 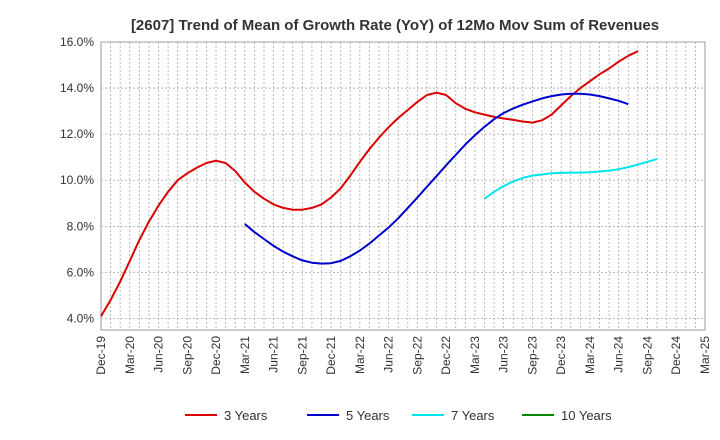 I want to click on y-tick-label: 8.0%, so click(x=81, y=226).